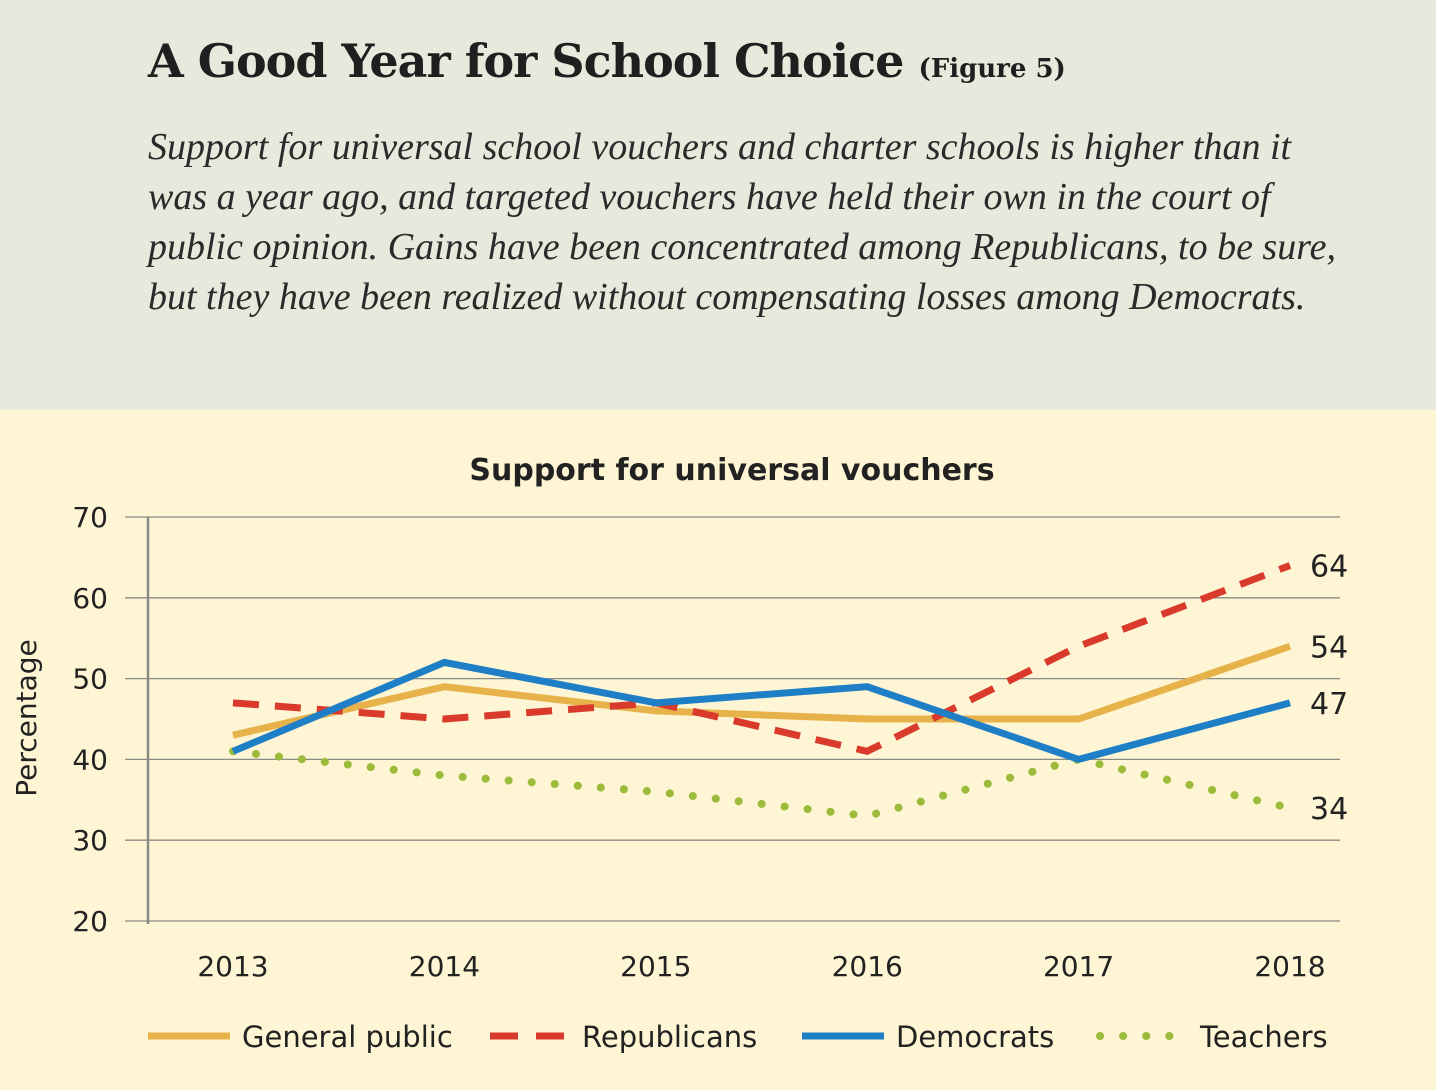 Image resolution: width=1436 pixels, height=1090 pixels. Describe the element at coordinates (761, 784) in the screenshot. I see `series-line-teachers` at that location.